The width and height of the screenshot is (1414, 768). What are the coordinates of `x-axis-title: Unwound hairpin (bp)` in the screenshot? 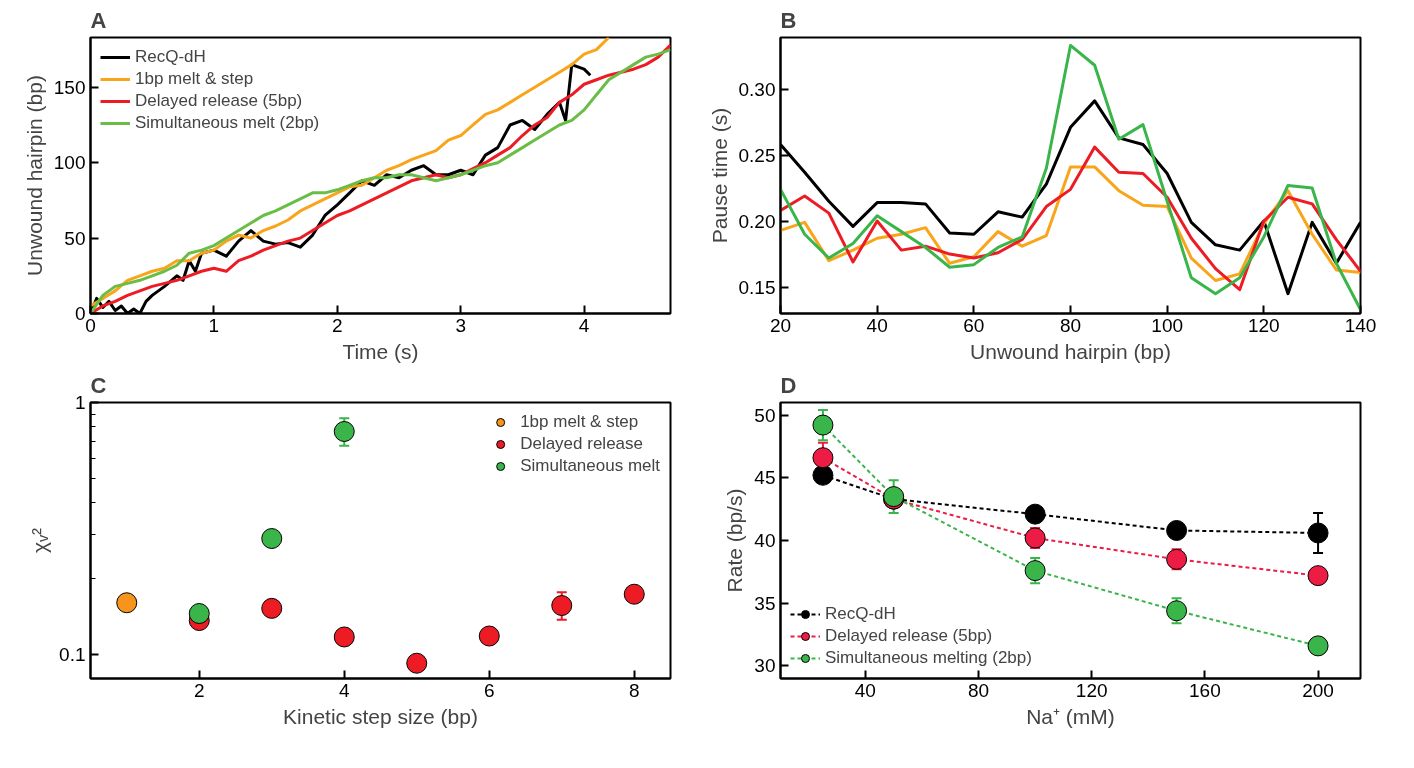 It's located at (1070, 351).